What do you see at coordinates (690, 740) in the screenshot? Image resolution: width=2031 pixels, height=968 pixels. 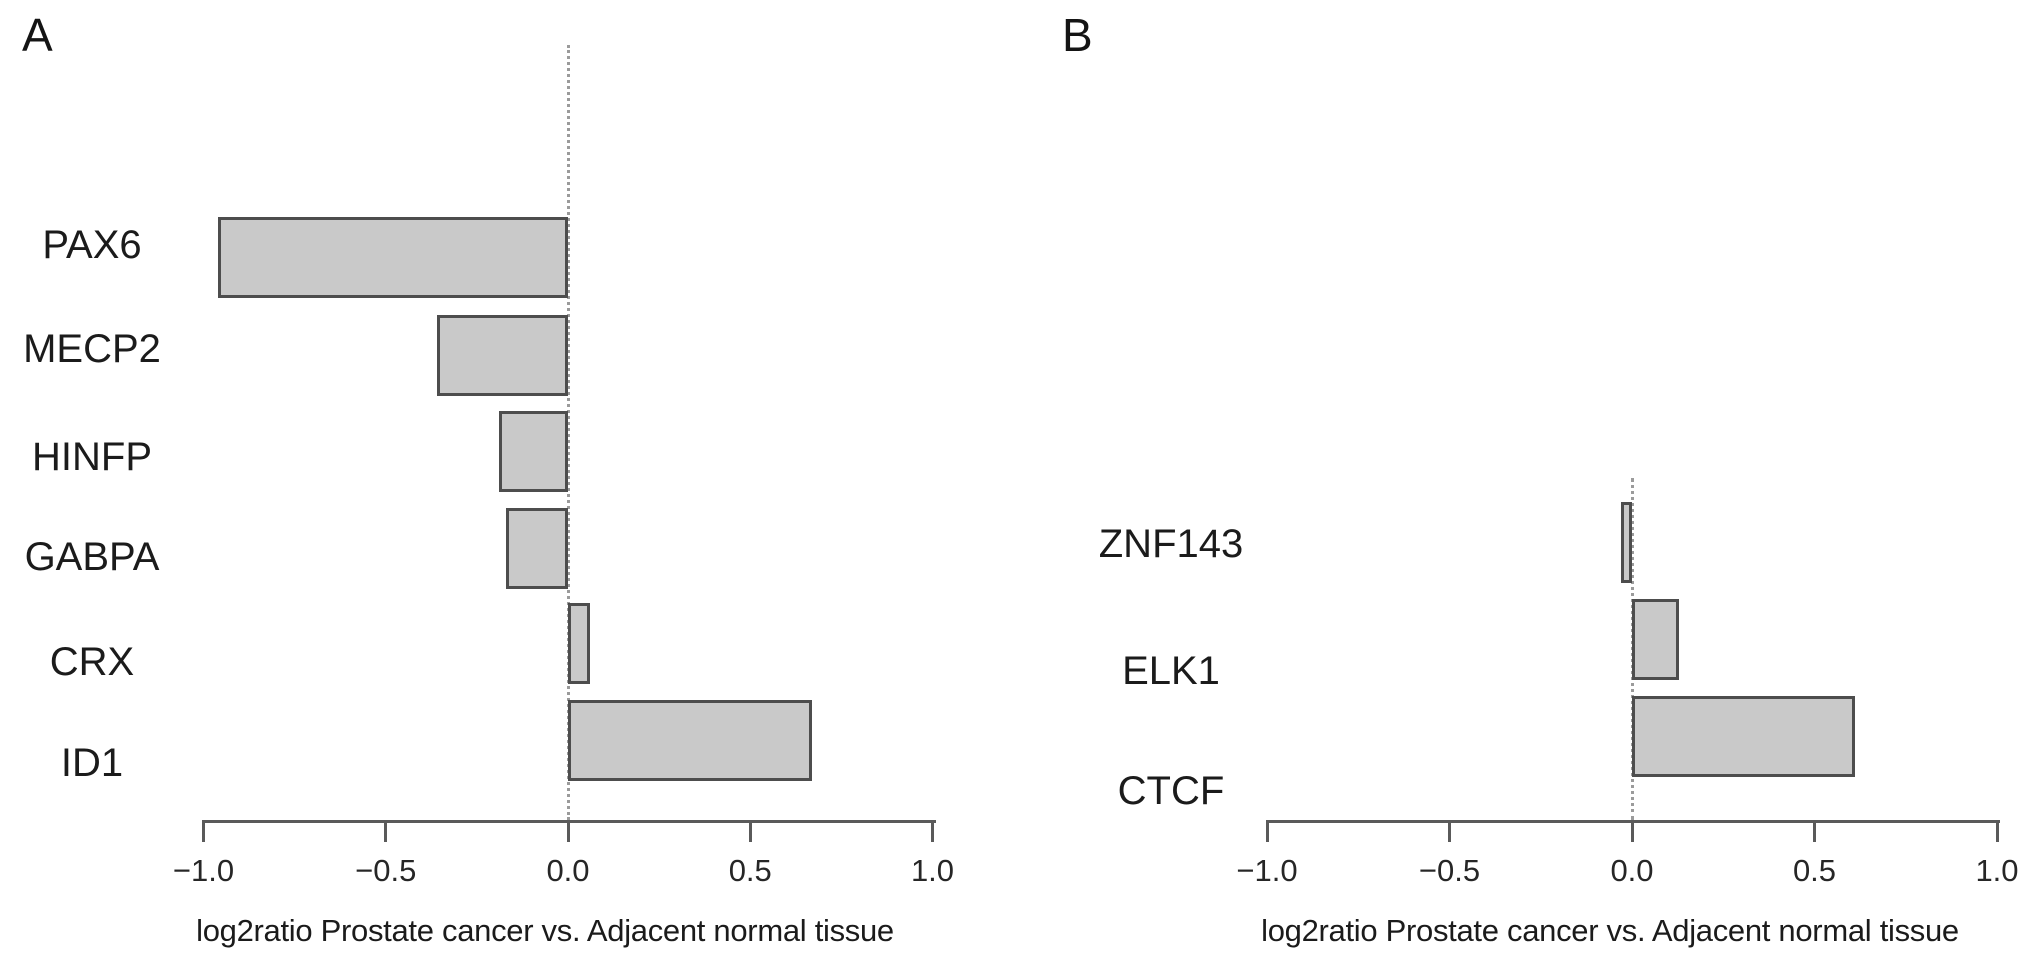 I see `bar-id1` at bounding box center [690, 740].